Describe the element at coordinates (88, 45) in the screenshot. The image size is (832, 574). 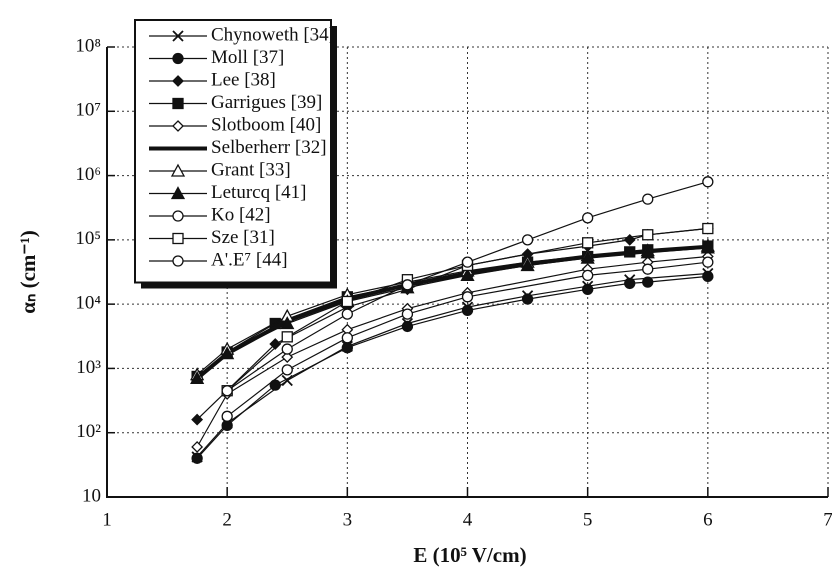
I see `y-tick-label: 10⁸` at that location.